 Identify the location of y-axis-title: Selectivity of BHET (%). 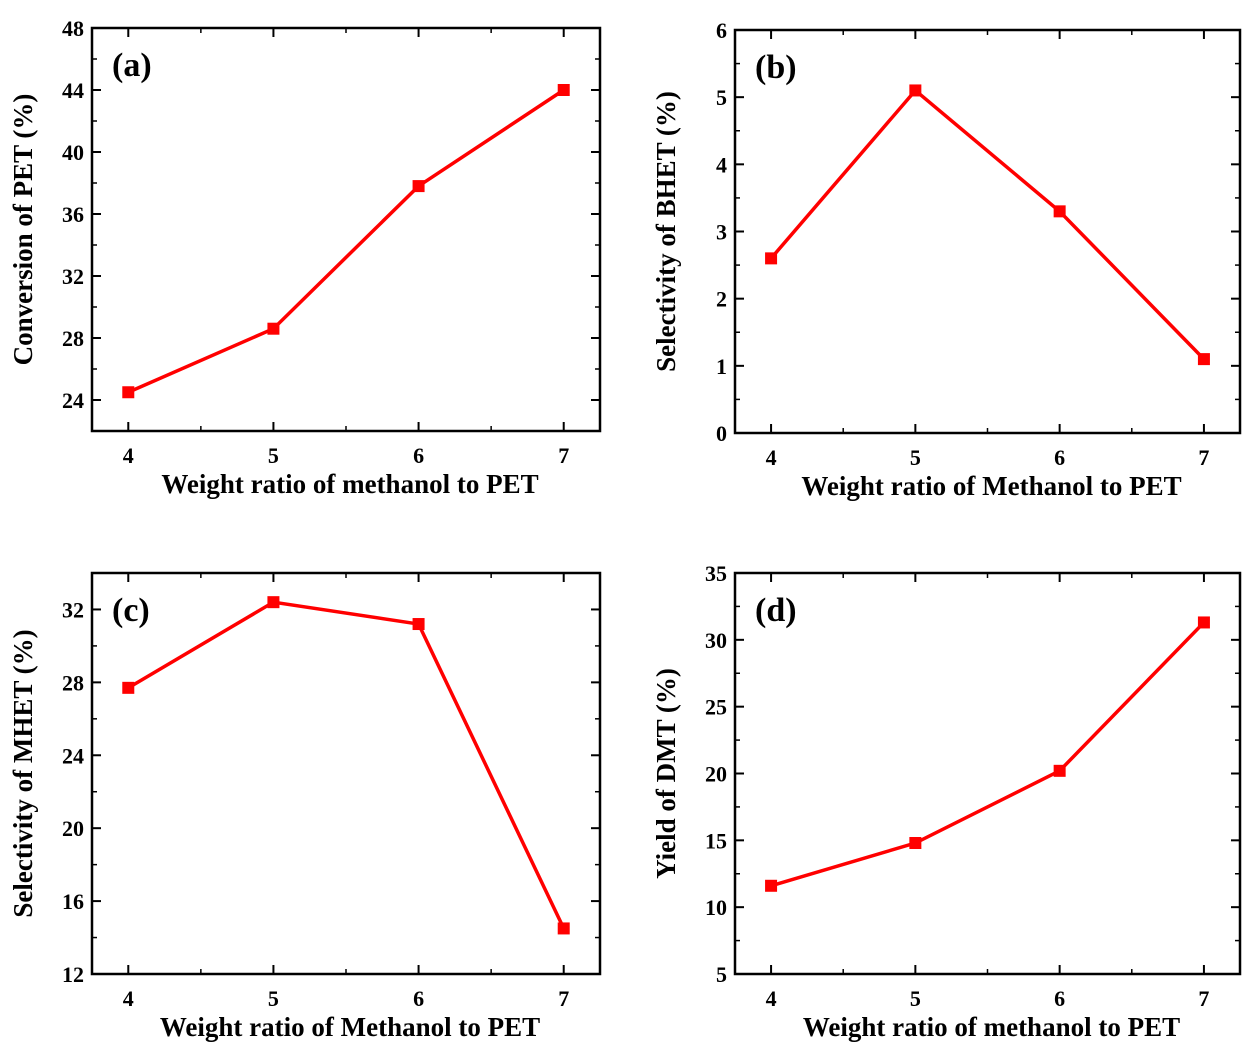
(666, 231).